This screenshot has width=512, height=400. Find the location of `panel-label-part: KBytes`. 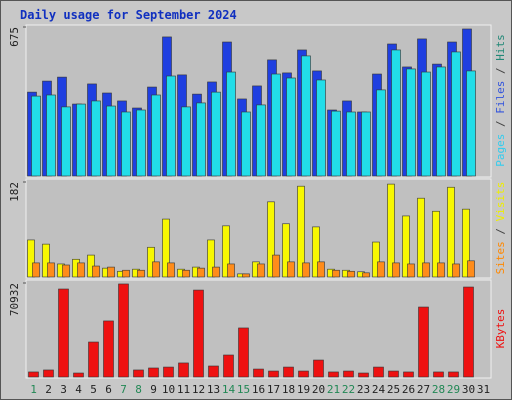

panel-label-part: KBytes is located at coordinates (500, 329).